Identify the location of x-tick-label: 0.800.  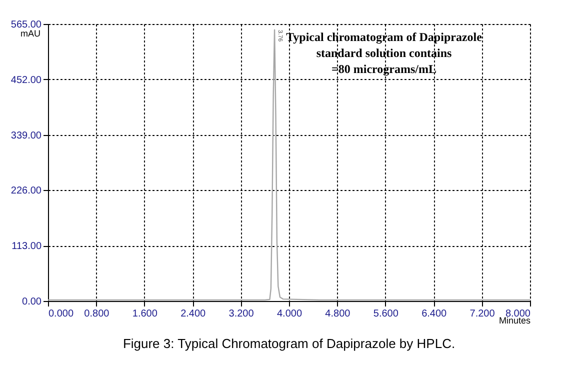
(97, 314).